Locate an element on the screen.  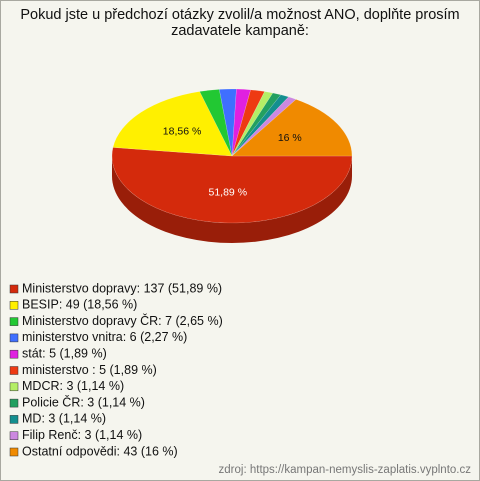
slice-label: 16 % is located at coordinates (290, 138).